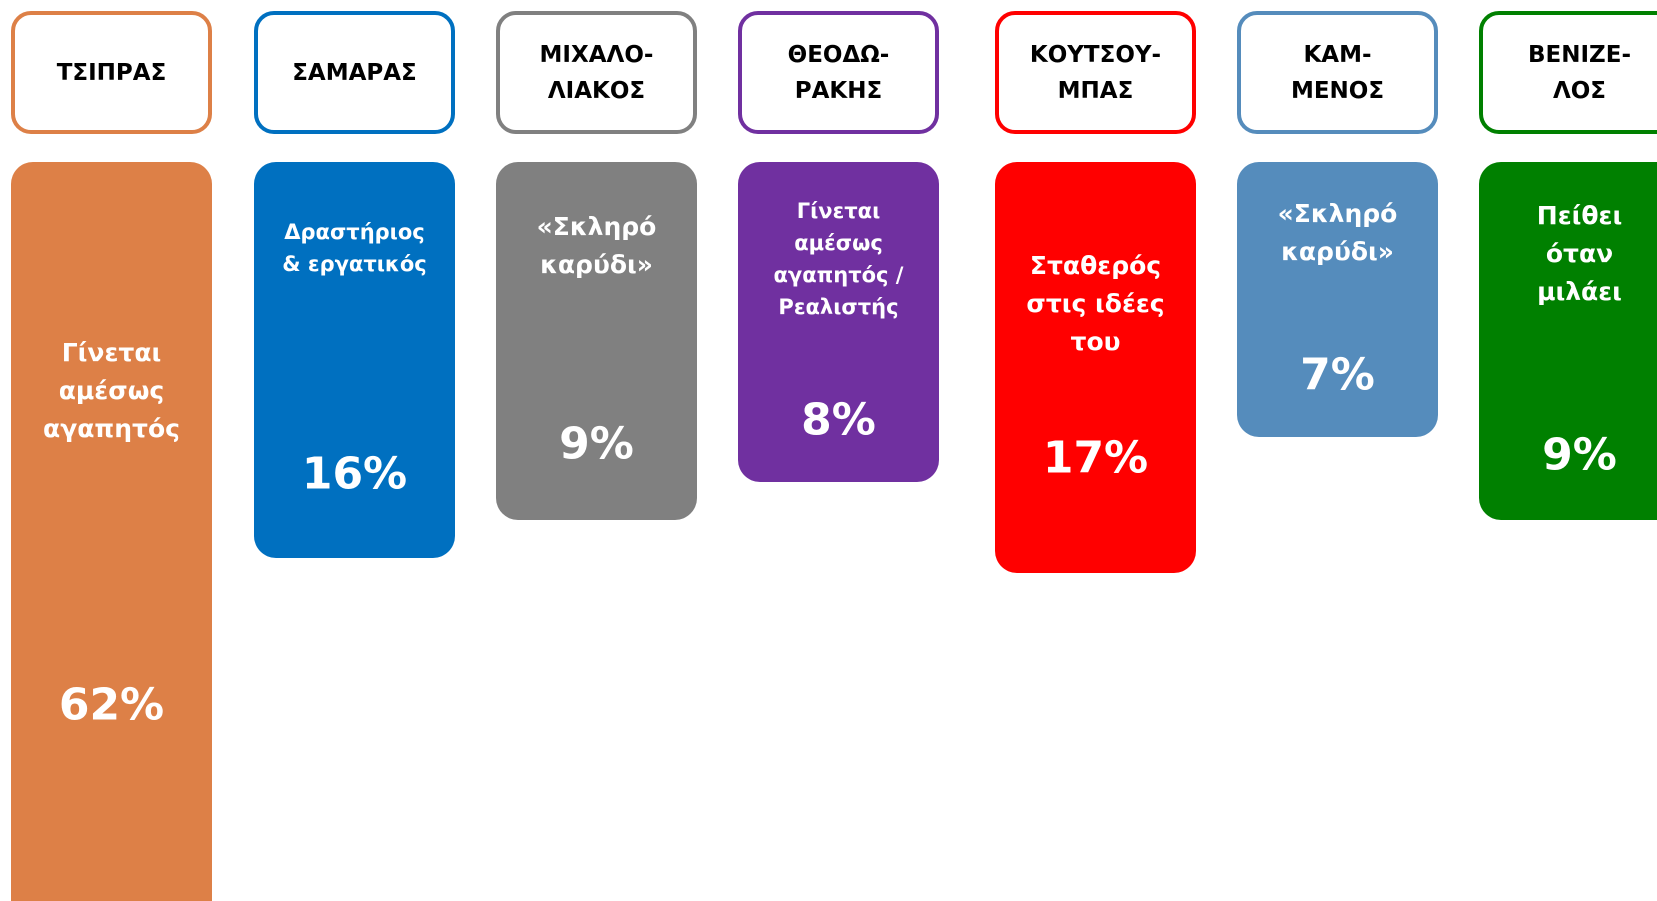 Image resolution: width=1657 pixels, height=901 pixels. What do you see at coordinates (838, 322) in the screenshot?
I see `value-box: Γίνεται αμέσως αγαπητός / Ρεαλιστής 8%` at bounding box center [838, 322].